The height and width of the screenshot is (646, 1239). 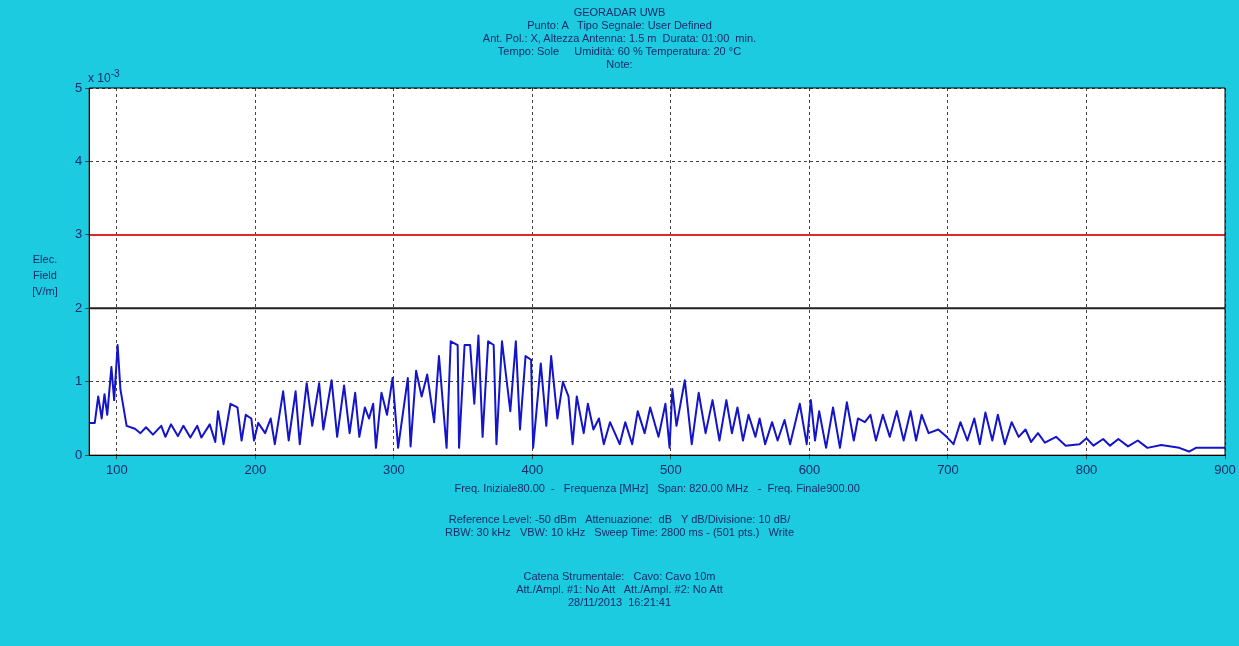 I want to click on chart-subtitle: Punto: A Tipo Segnale: User Defined Ant. Pol.: X, Altezza Antenna: 1.5 m Durata: 01:00 min. Tempo: Sole Umidità: 60 % Temperatura: 20 °C Note:, so click(x=619, y=44).